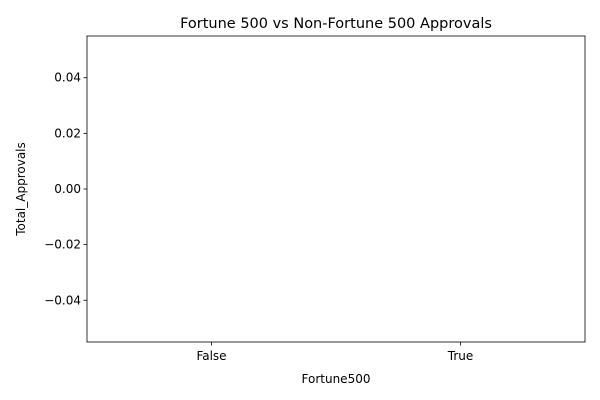 The height and width of the screenshot is (400, 600). What do you see at coordinates (336, 379) in the screenshot?
I see `x-axis-label: Fortune500` at bounding box center [336, 379].